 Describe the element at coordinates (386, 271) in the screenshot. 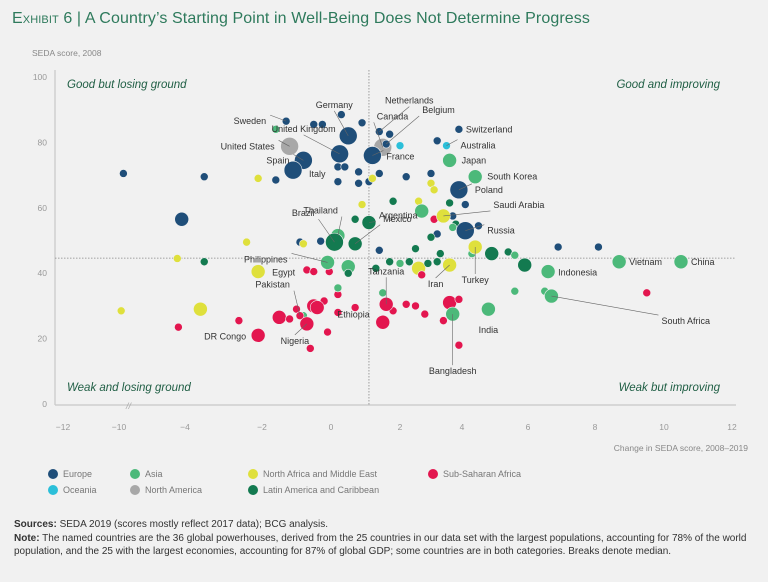

I see `point-label: Tanzania` at that location.